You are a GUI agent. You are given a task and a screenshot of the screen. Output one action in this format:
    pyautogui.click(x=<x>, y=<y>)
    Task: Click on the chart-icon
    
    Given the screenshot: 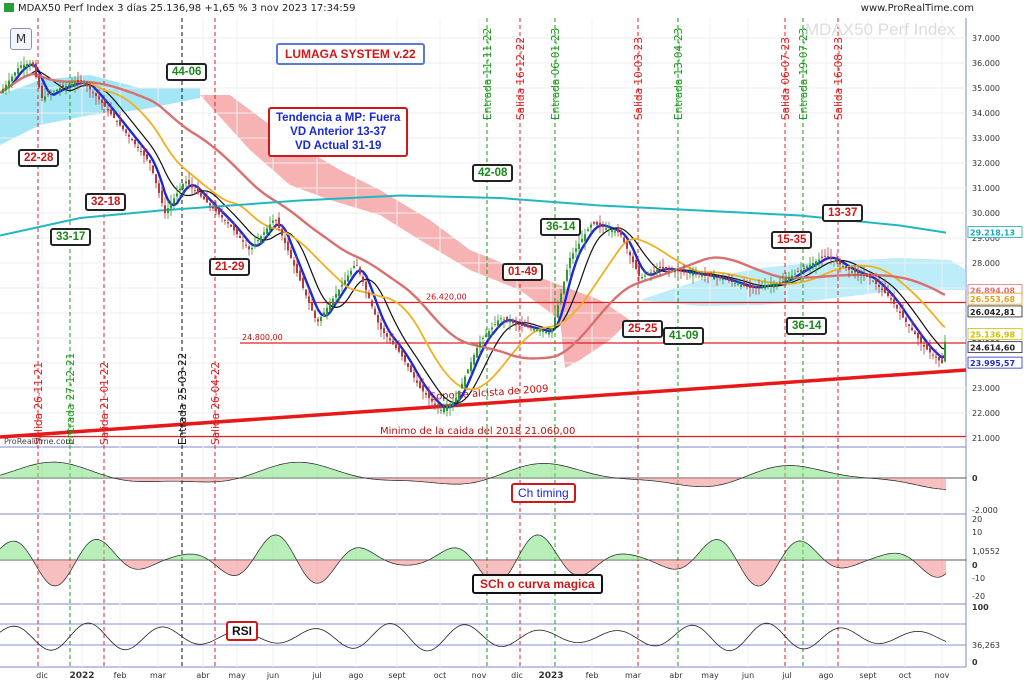 What is the action you would take?
    pyautogui.click(x=9, y=7)
    